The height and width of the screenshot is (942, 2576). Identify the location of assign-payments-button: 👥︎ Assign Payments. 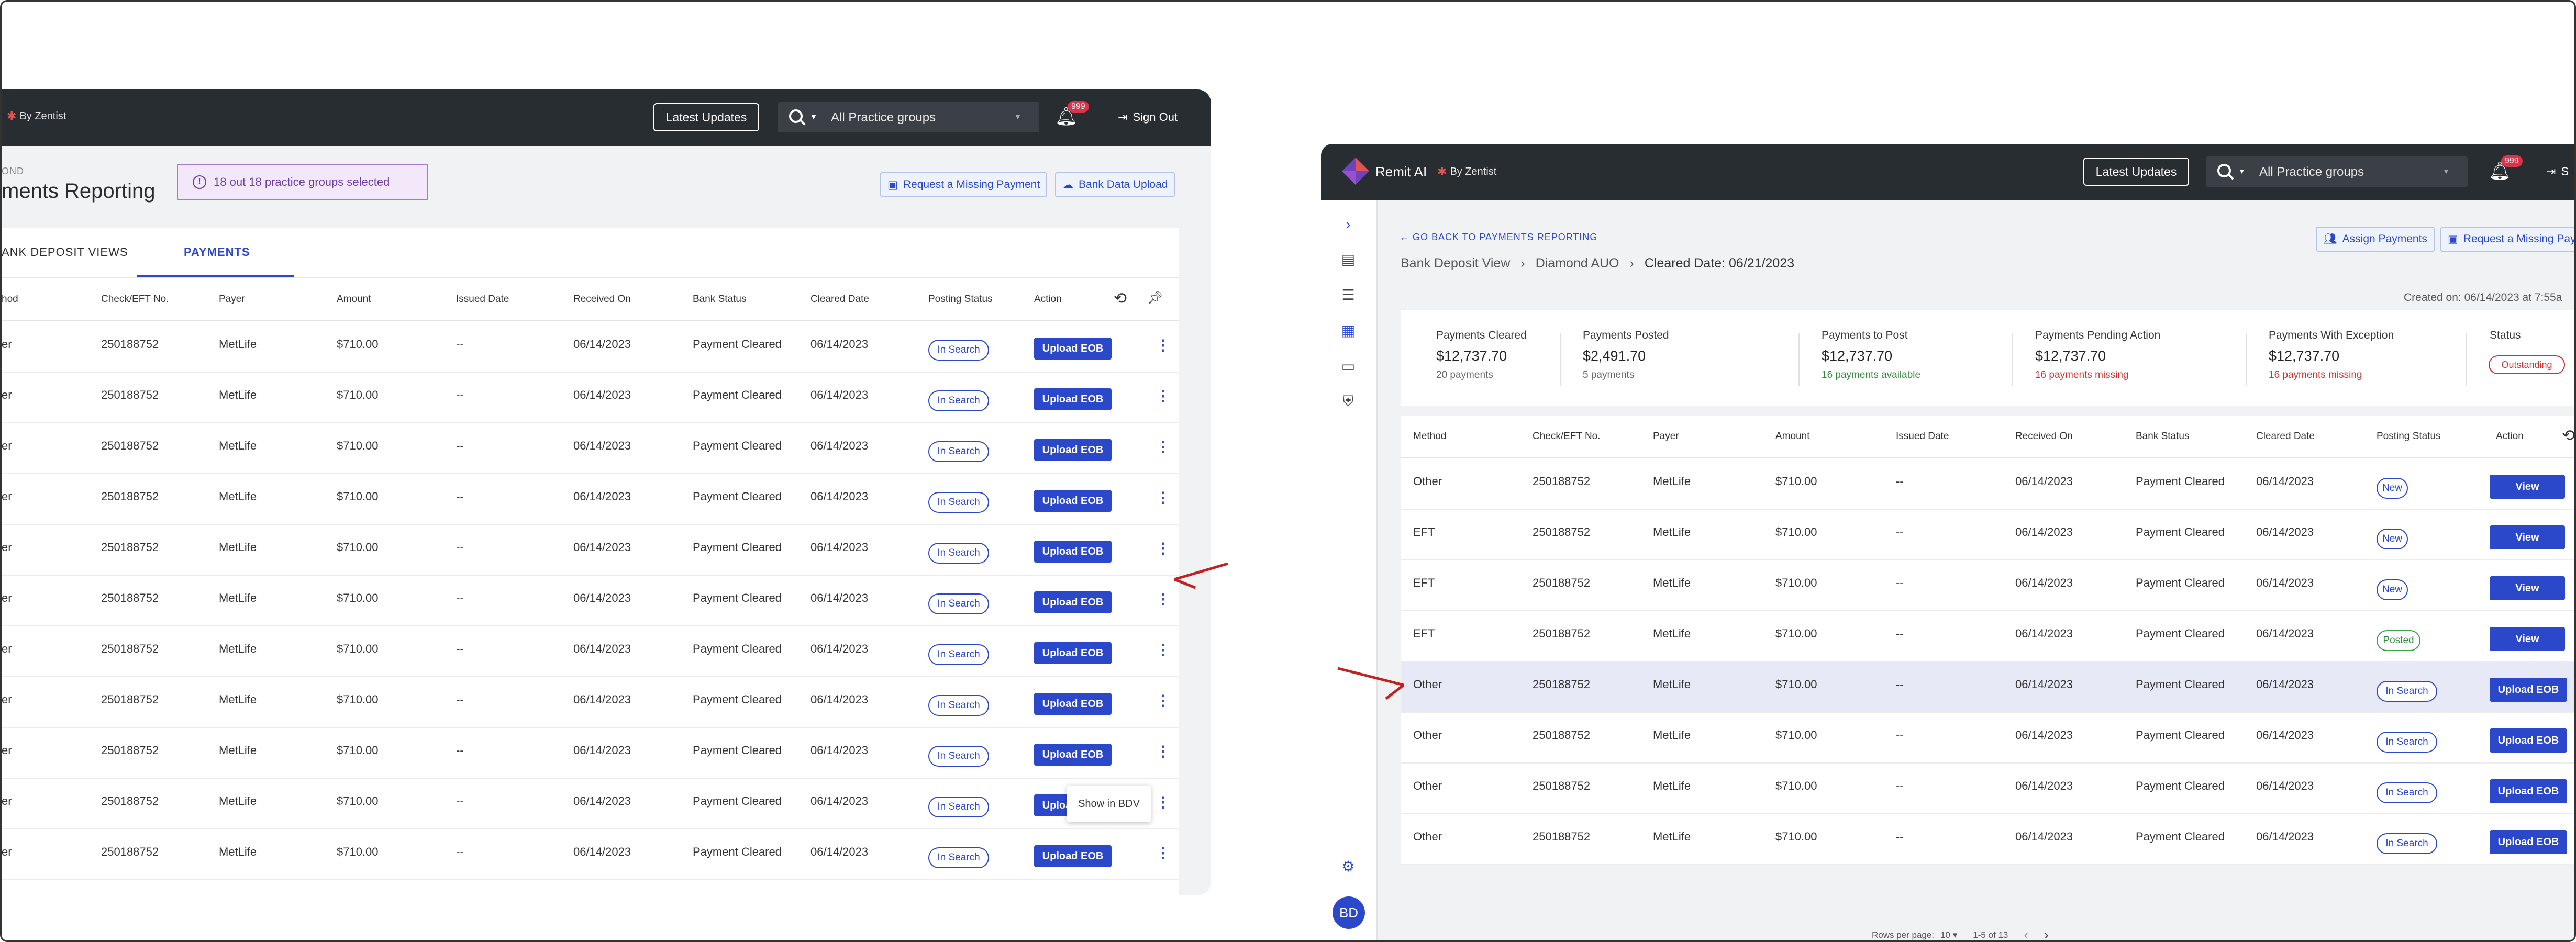
(2376, 239).